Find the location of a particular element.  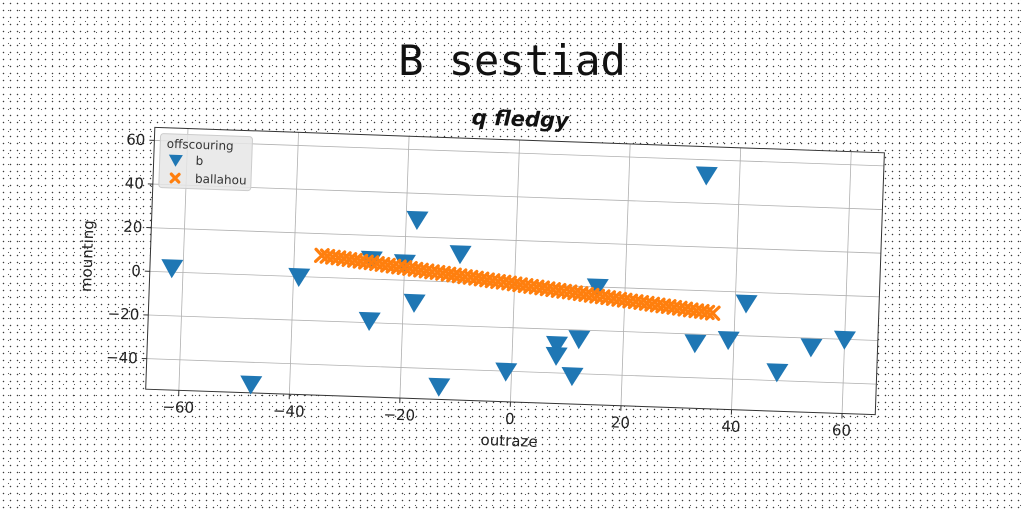

series-ballahou is located at coordinates (517, 284).